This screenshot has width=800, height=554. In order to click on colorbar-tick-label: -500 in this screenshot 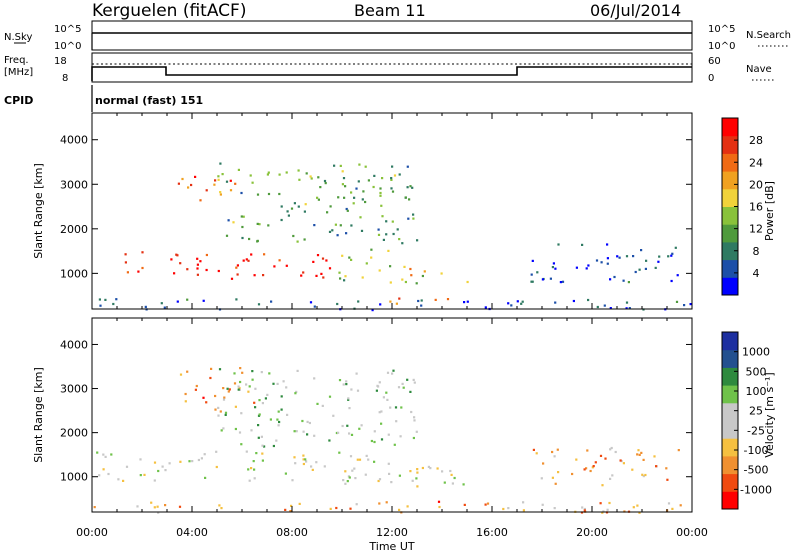, I will do `click(756, 470)`.